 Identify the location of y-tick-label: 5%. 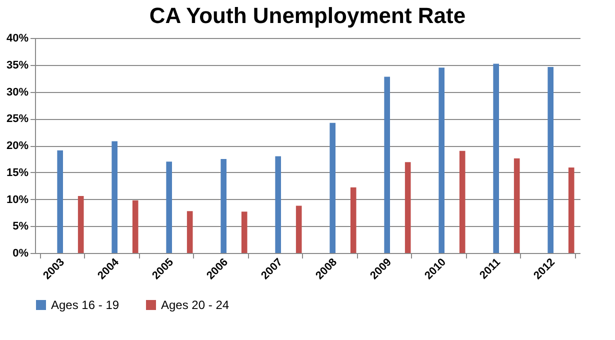
(20, 226).